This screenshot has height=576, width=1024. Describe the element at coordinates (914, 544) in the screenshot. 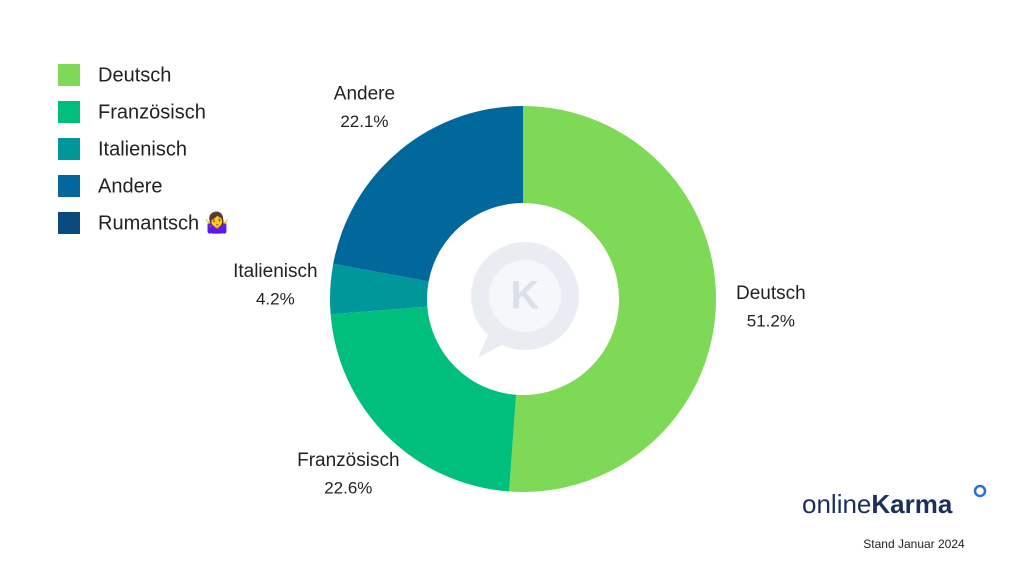

I see `footnote: Stand Januar 2024` at that location.